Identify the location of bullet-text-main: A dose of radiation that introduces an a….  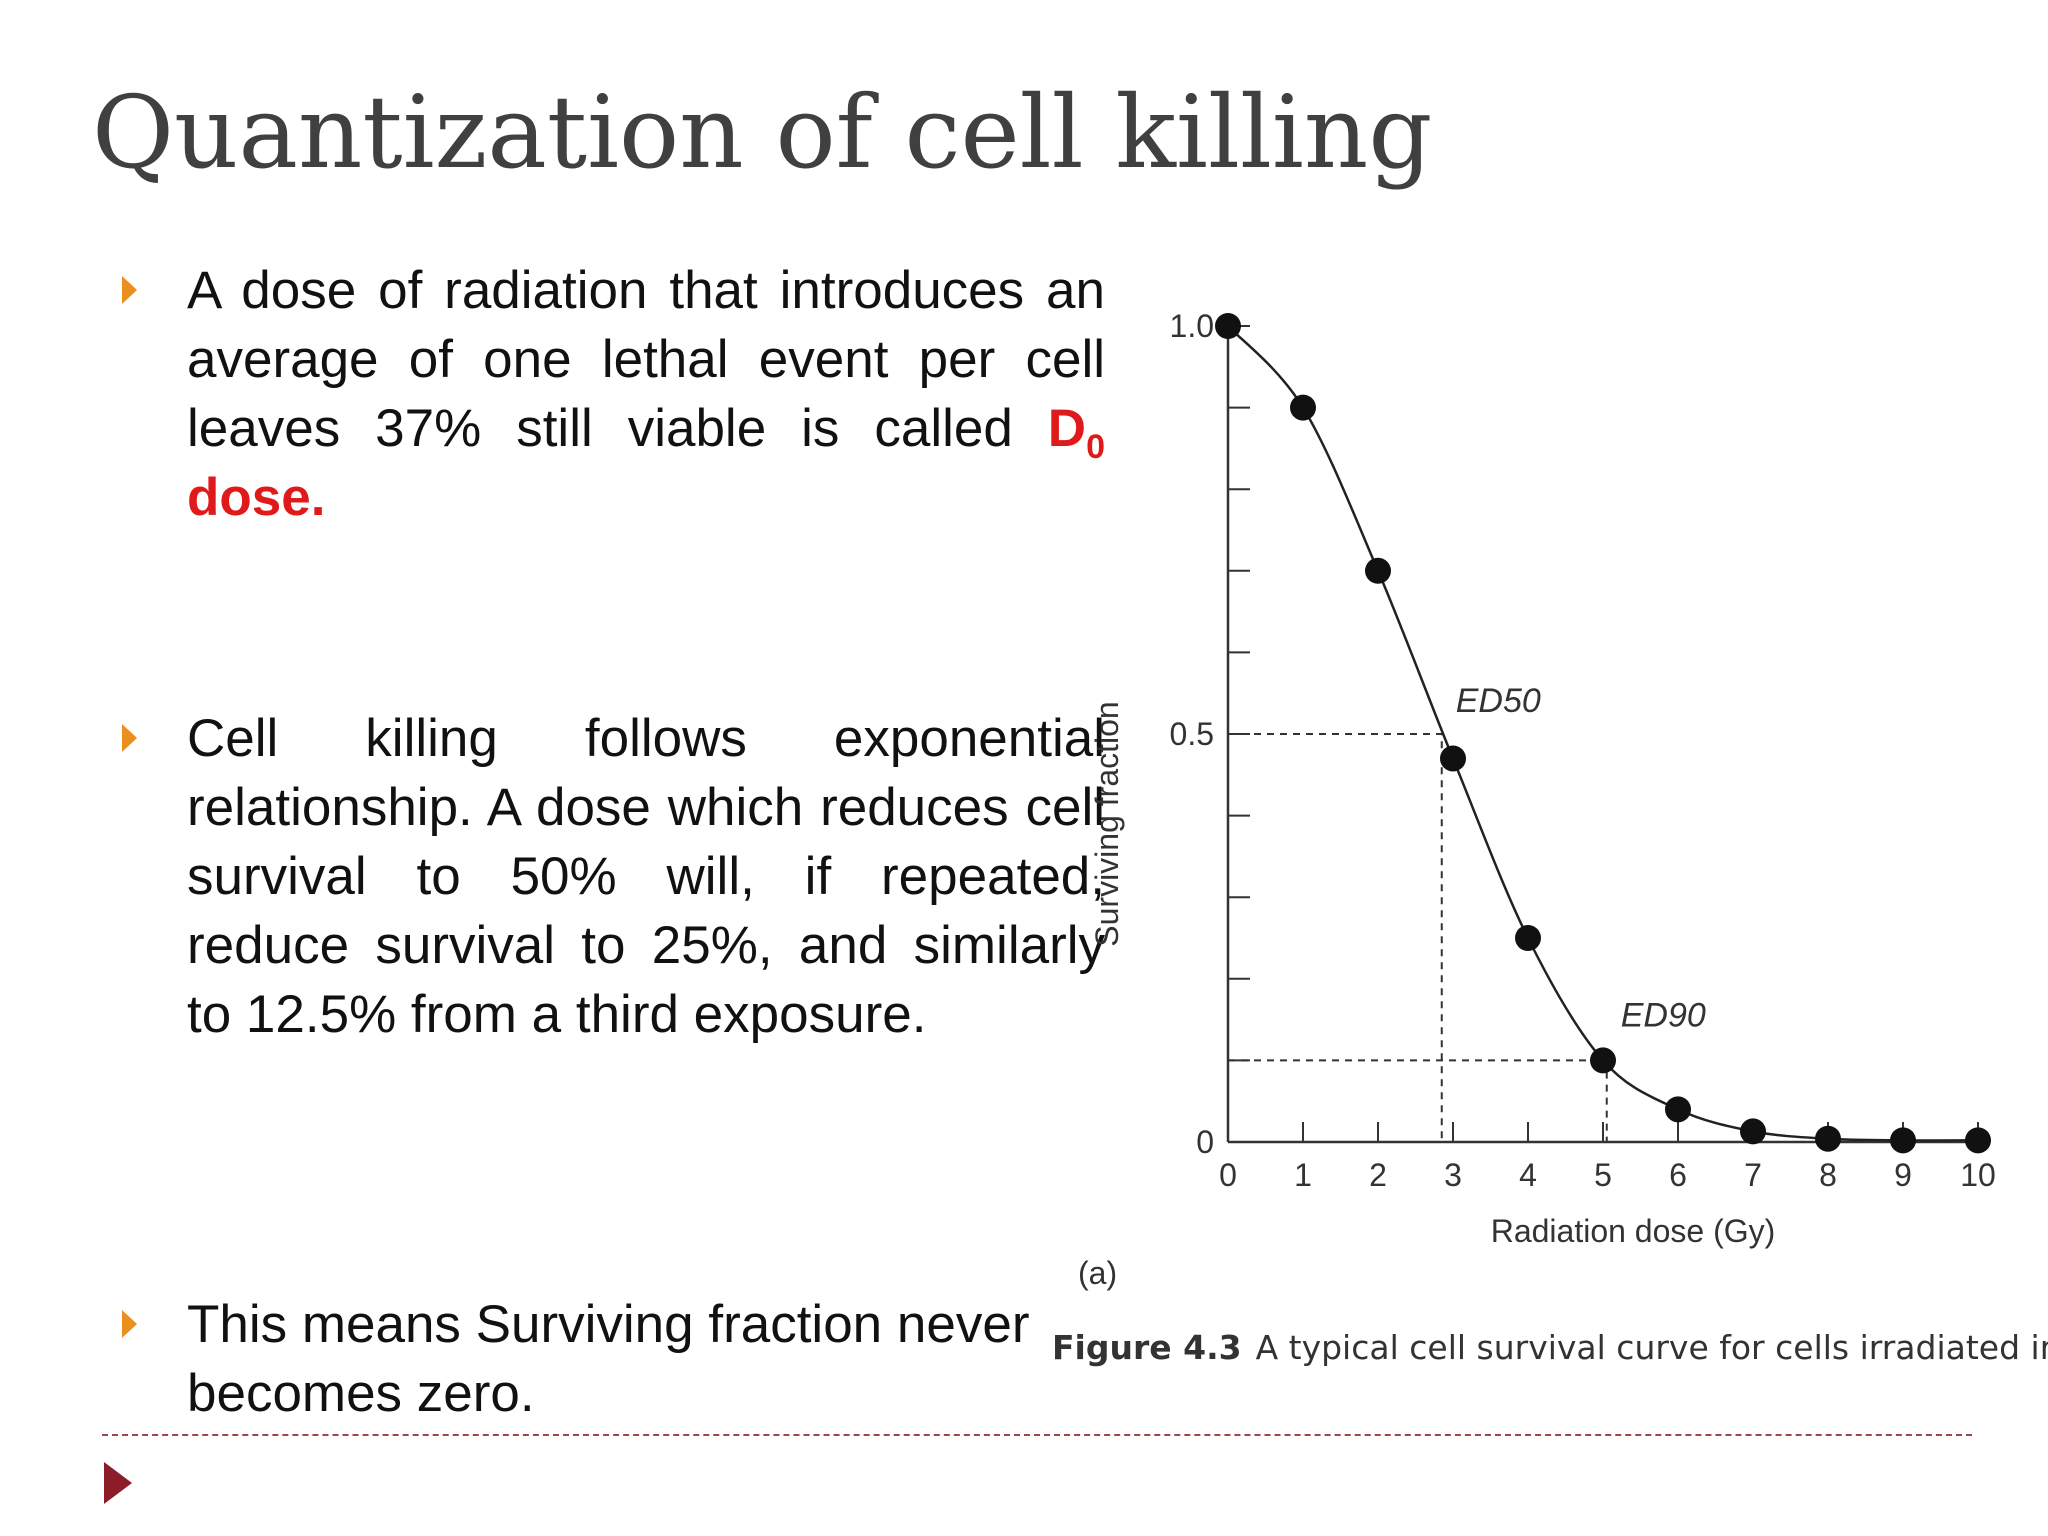
(646, 359).